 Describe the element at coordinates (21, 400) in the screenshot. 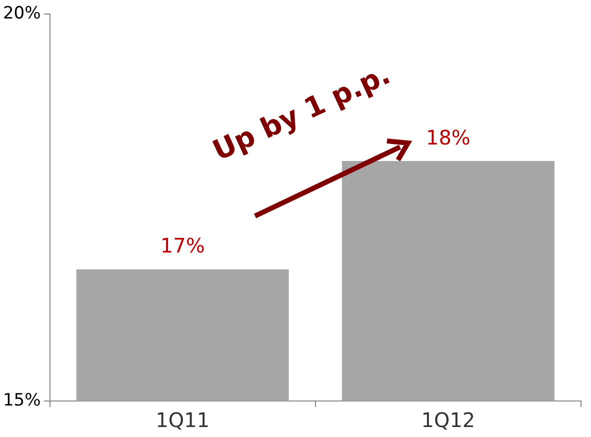

I see `y-tick-label: 15%` at that location.